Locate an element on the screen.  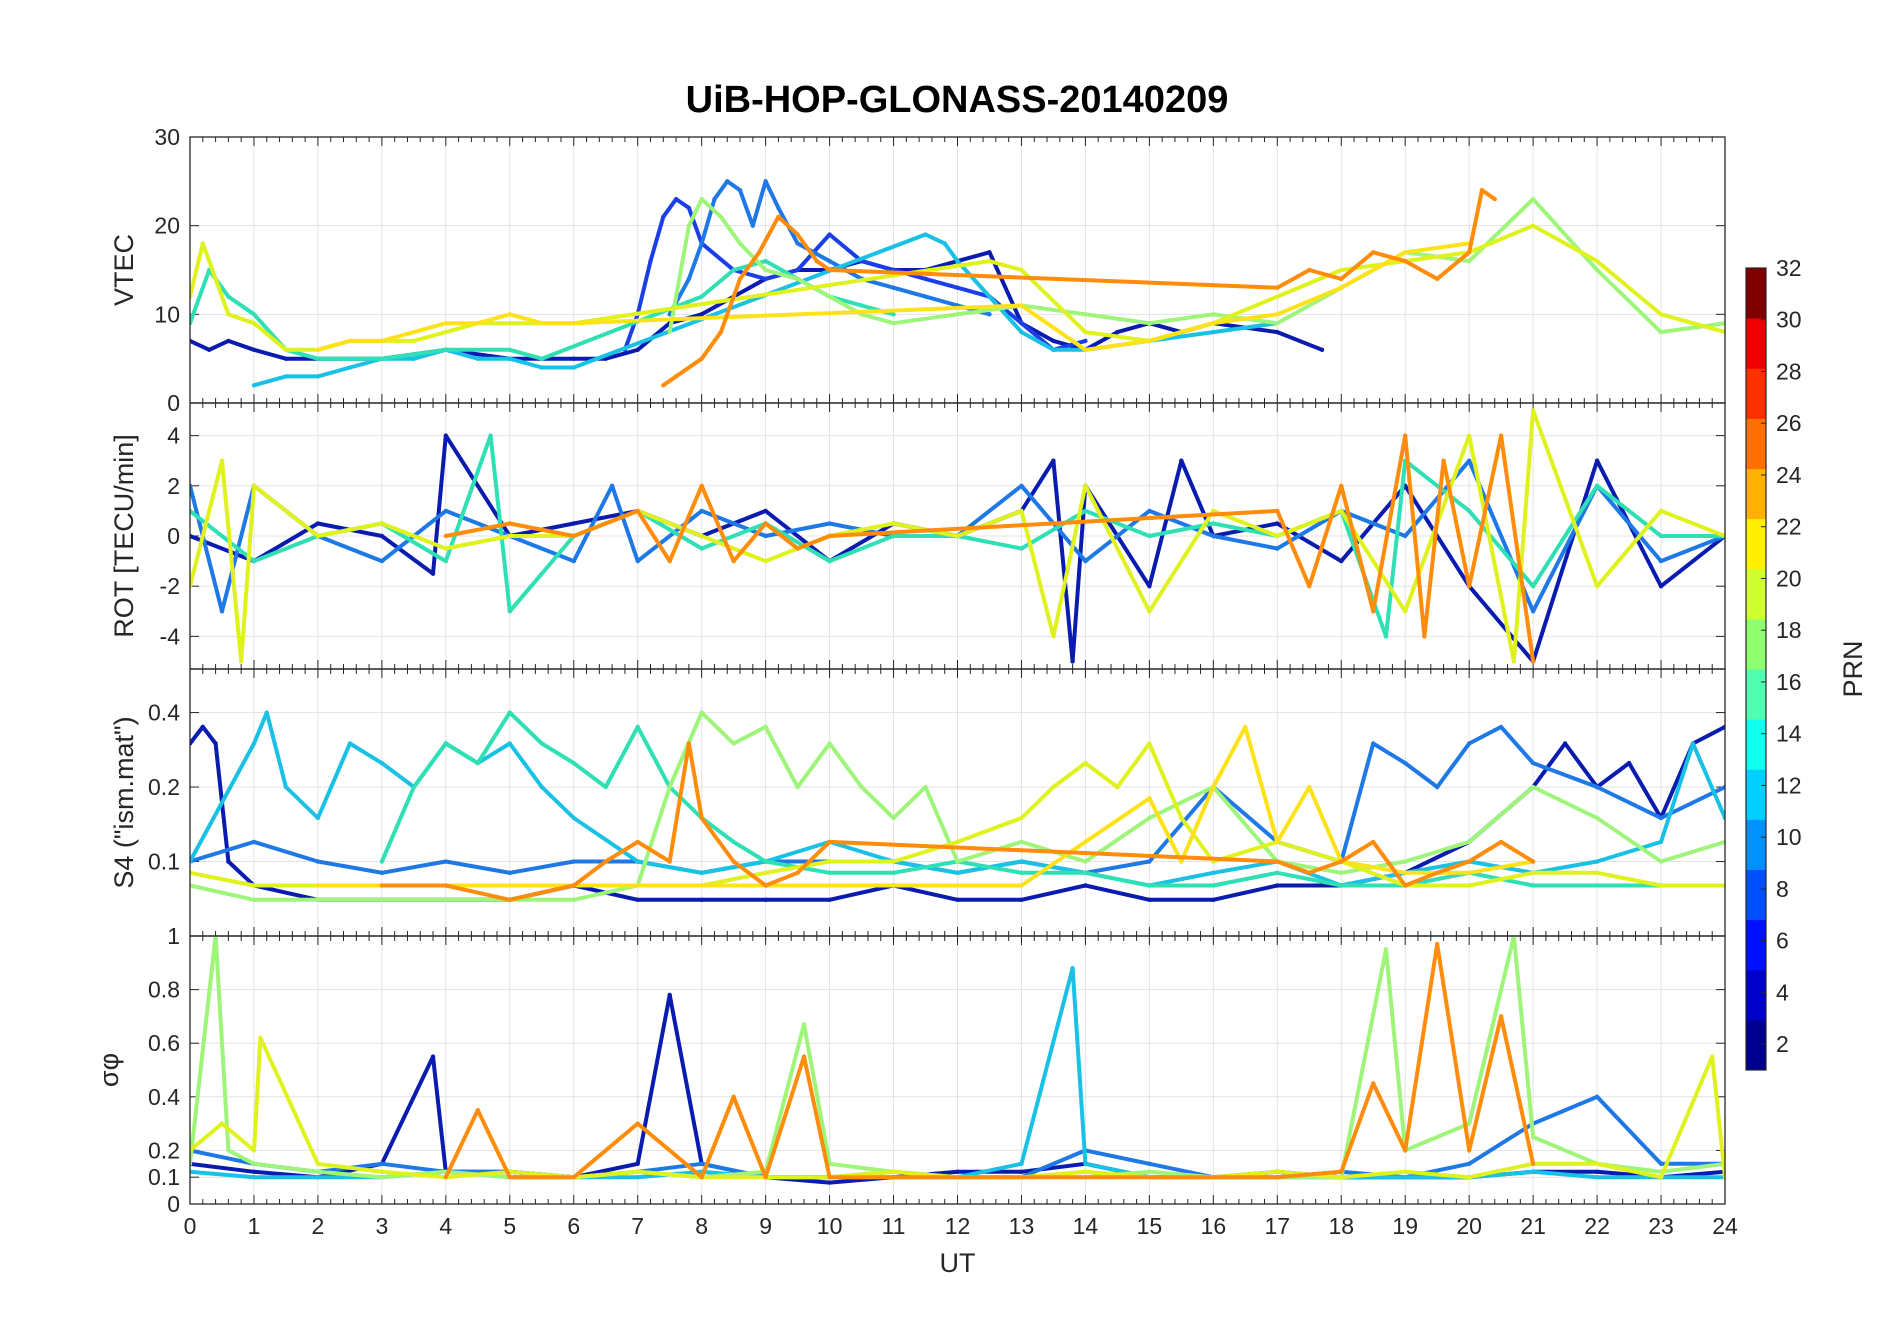
x-tick-label: 21 is located at coordinates (1533, 1226).